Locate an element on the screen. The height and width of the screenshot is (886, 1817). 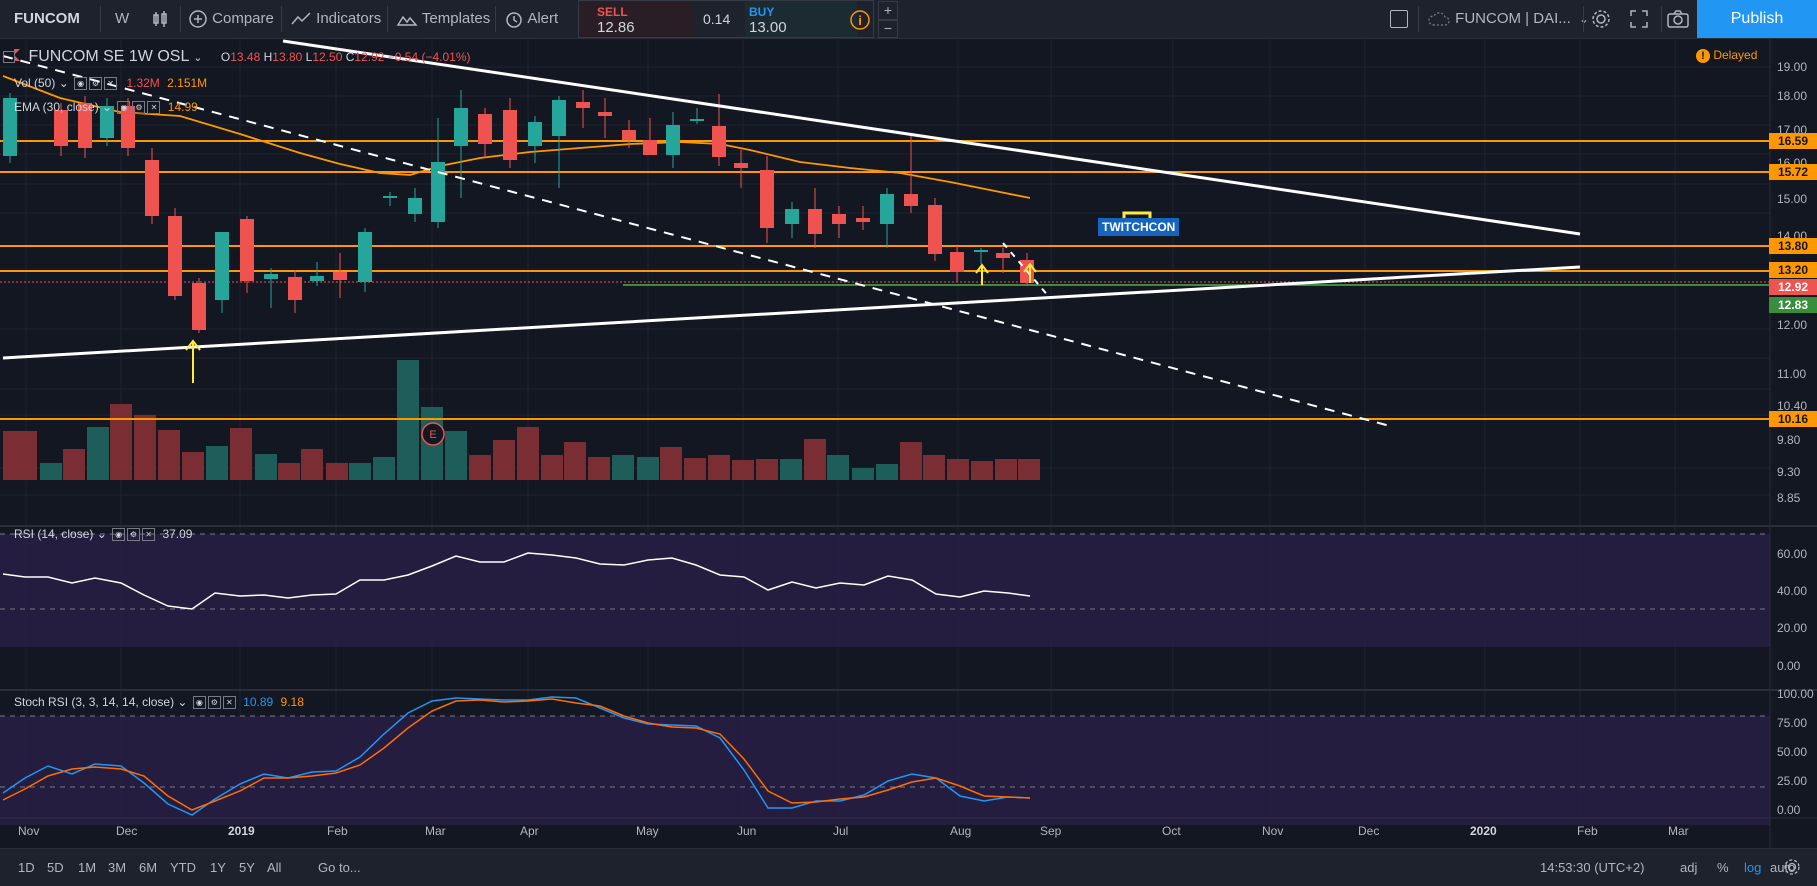
clock-time: 14:53:30 (UTC+2) is located at coordinates (1592, 867).